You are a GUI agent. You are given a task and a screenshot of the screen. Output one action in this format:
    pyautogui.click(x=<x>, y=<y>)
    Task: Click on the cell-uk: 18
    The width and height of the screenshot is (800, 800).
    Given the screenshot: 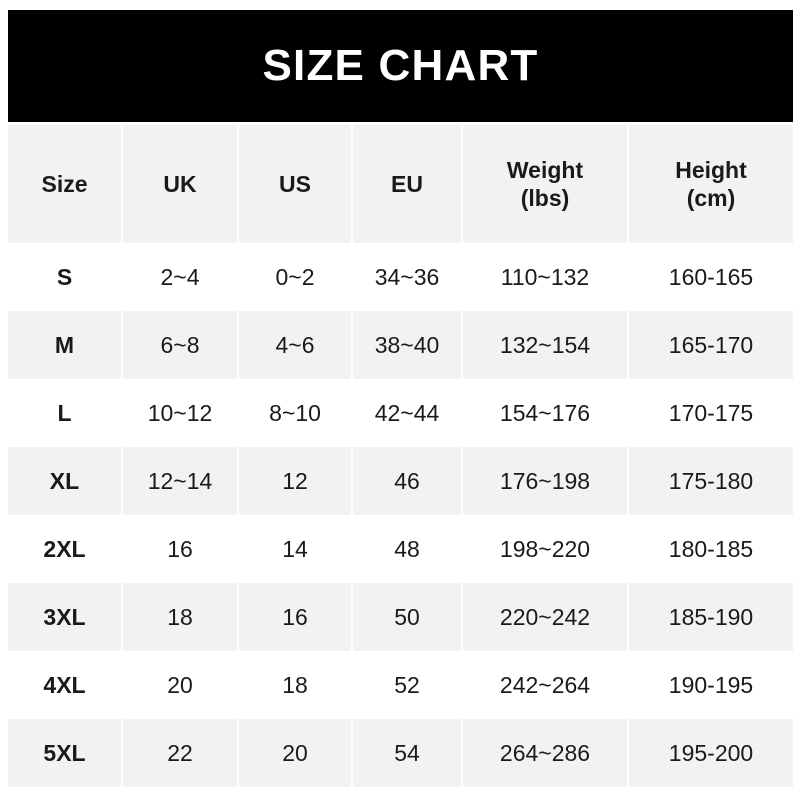 What is the action you would take?
    pyautogui.click(x=180, y=617)
    